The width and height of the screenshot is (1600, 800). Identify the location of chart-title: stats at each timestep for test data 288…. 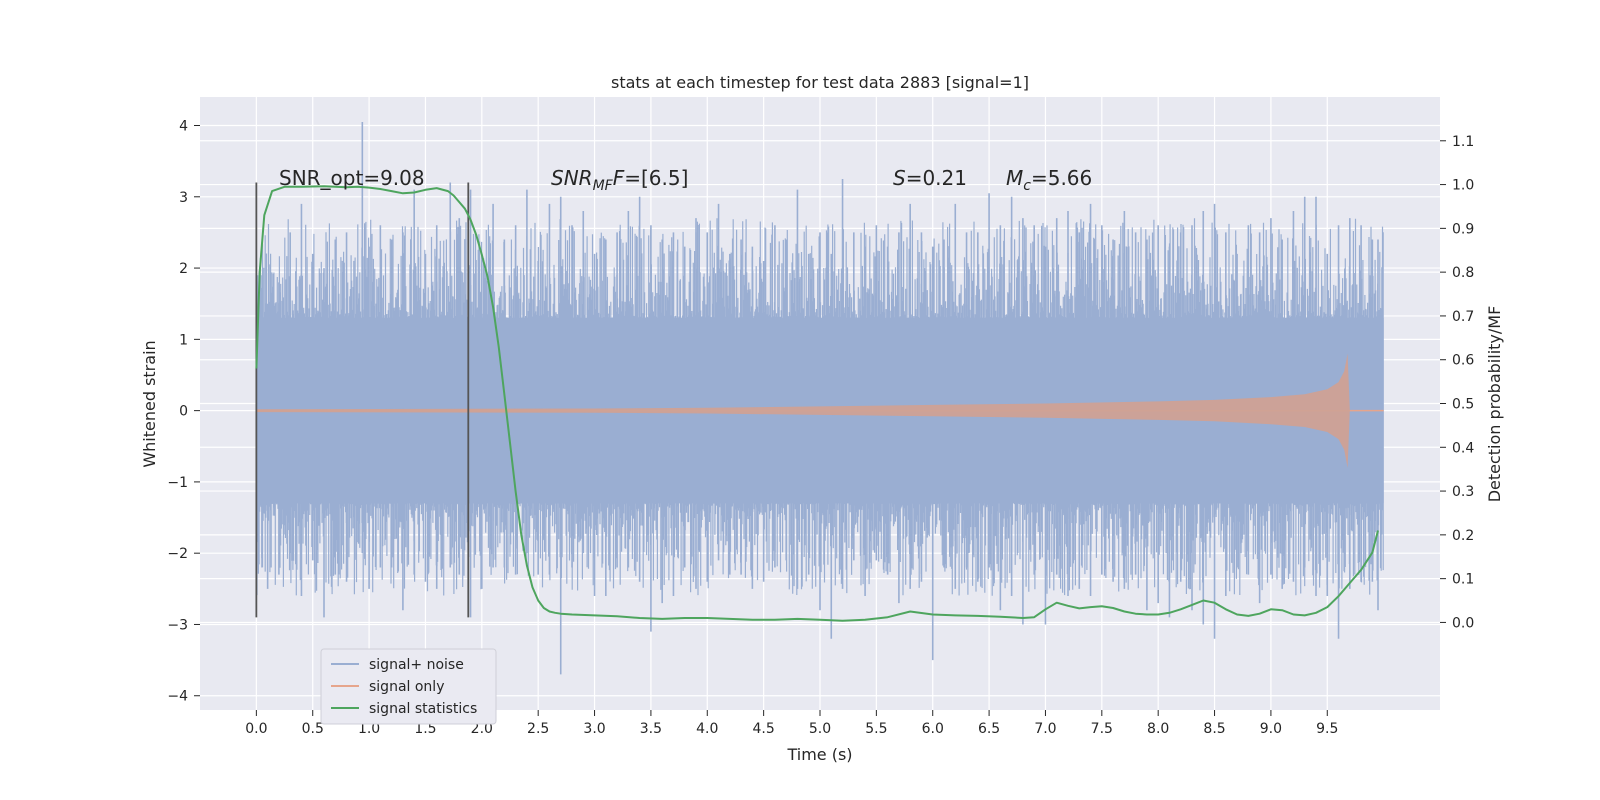
(820, 82).